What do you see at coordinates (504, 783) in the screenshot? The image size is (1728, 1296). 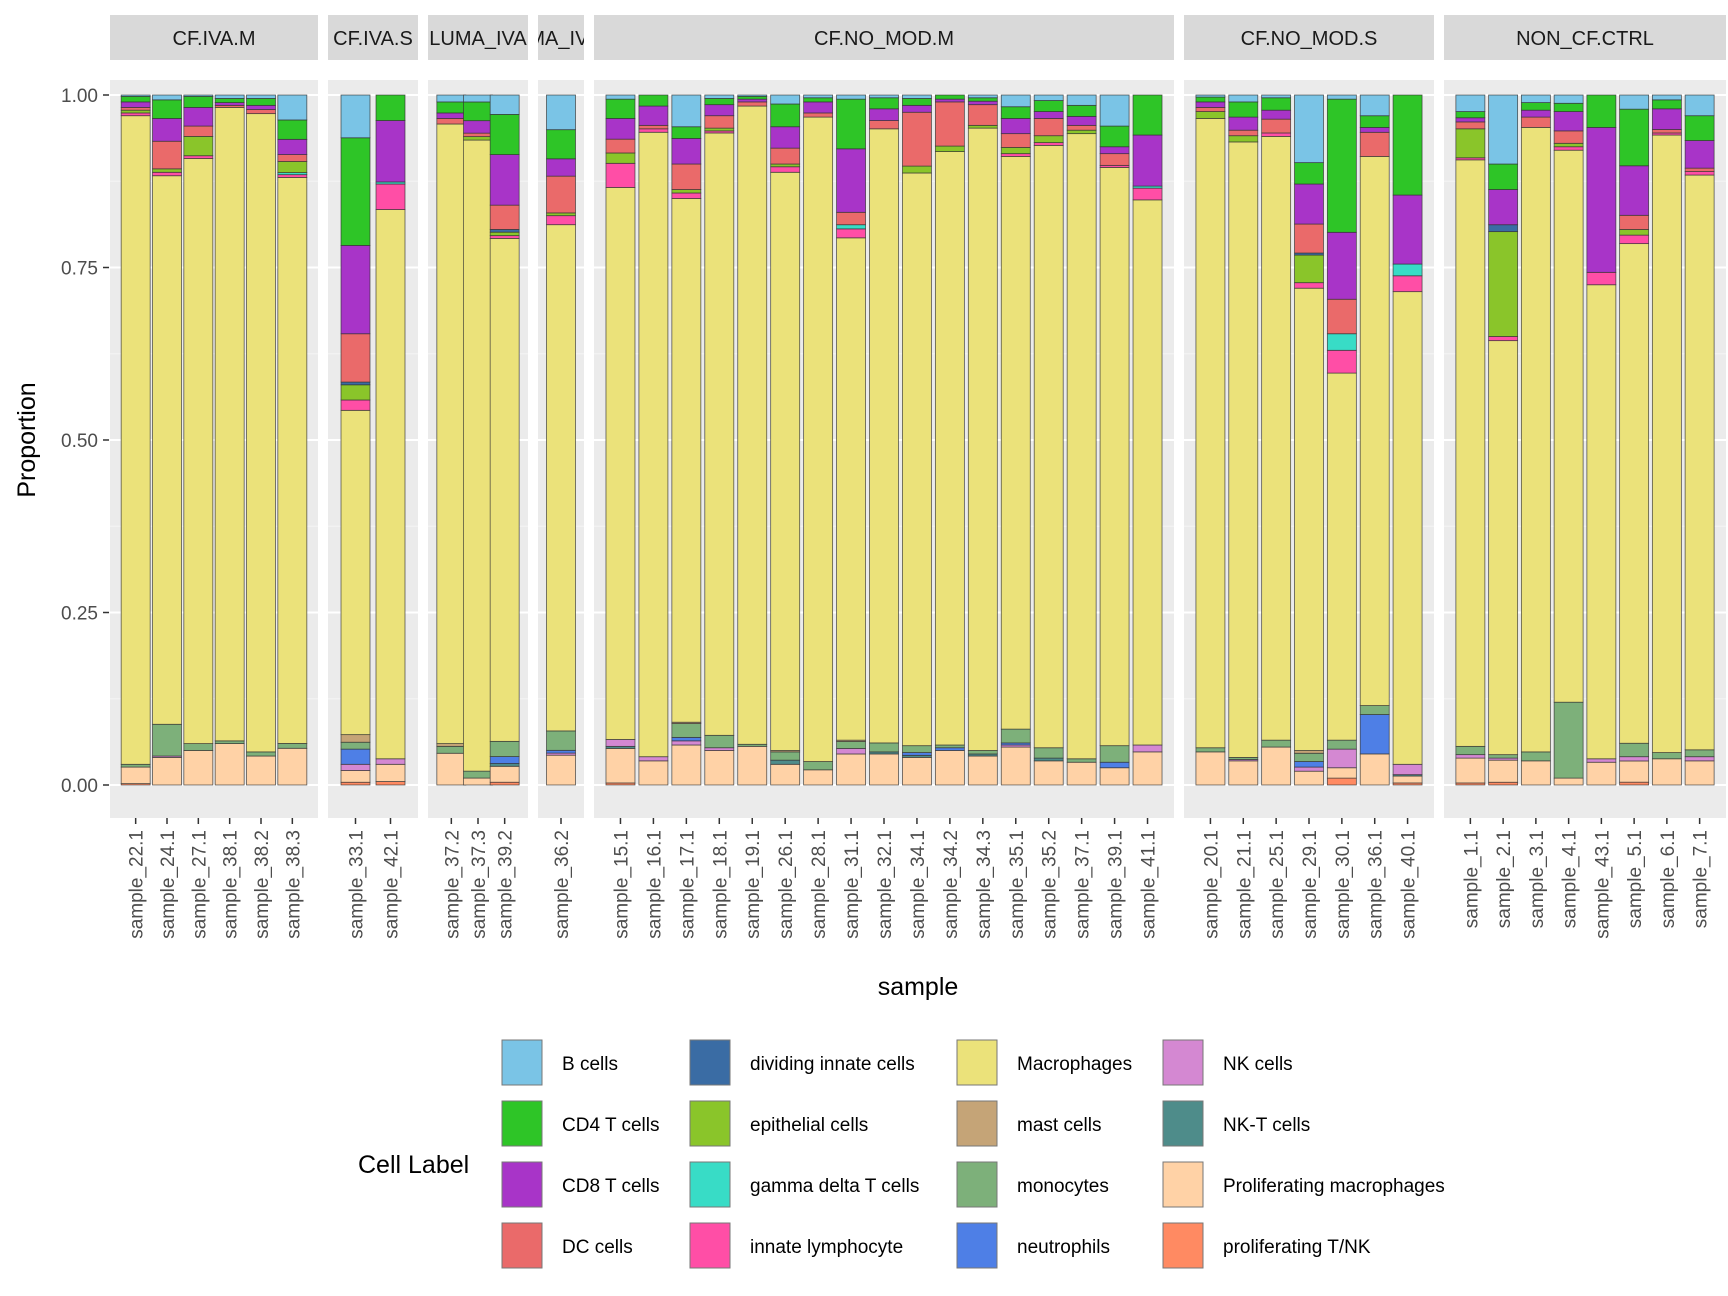 I see `bar-segment-proliferating-t-nk` at bounding box center [504, 783].